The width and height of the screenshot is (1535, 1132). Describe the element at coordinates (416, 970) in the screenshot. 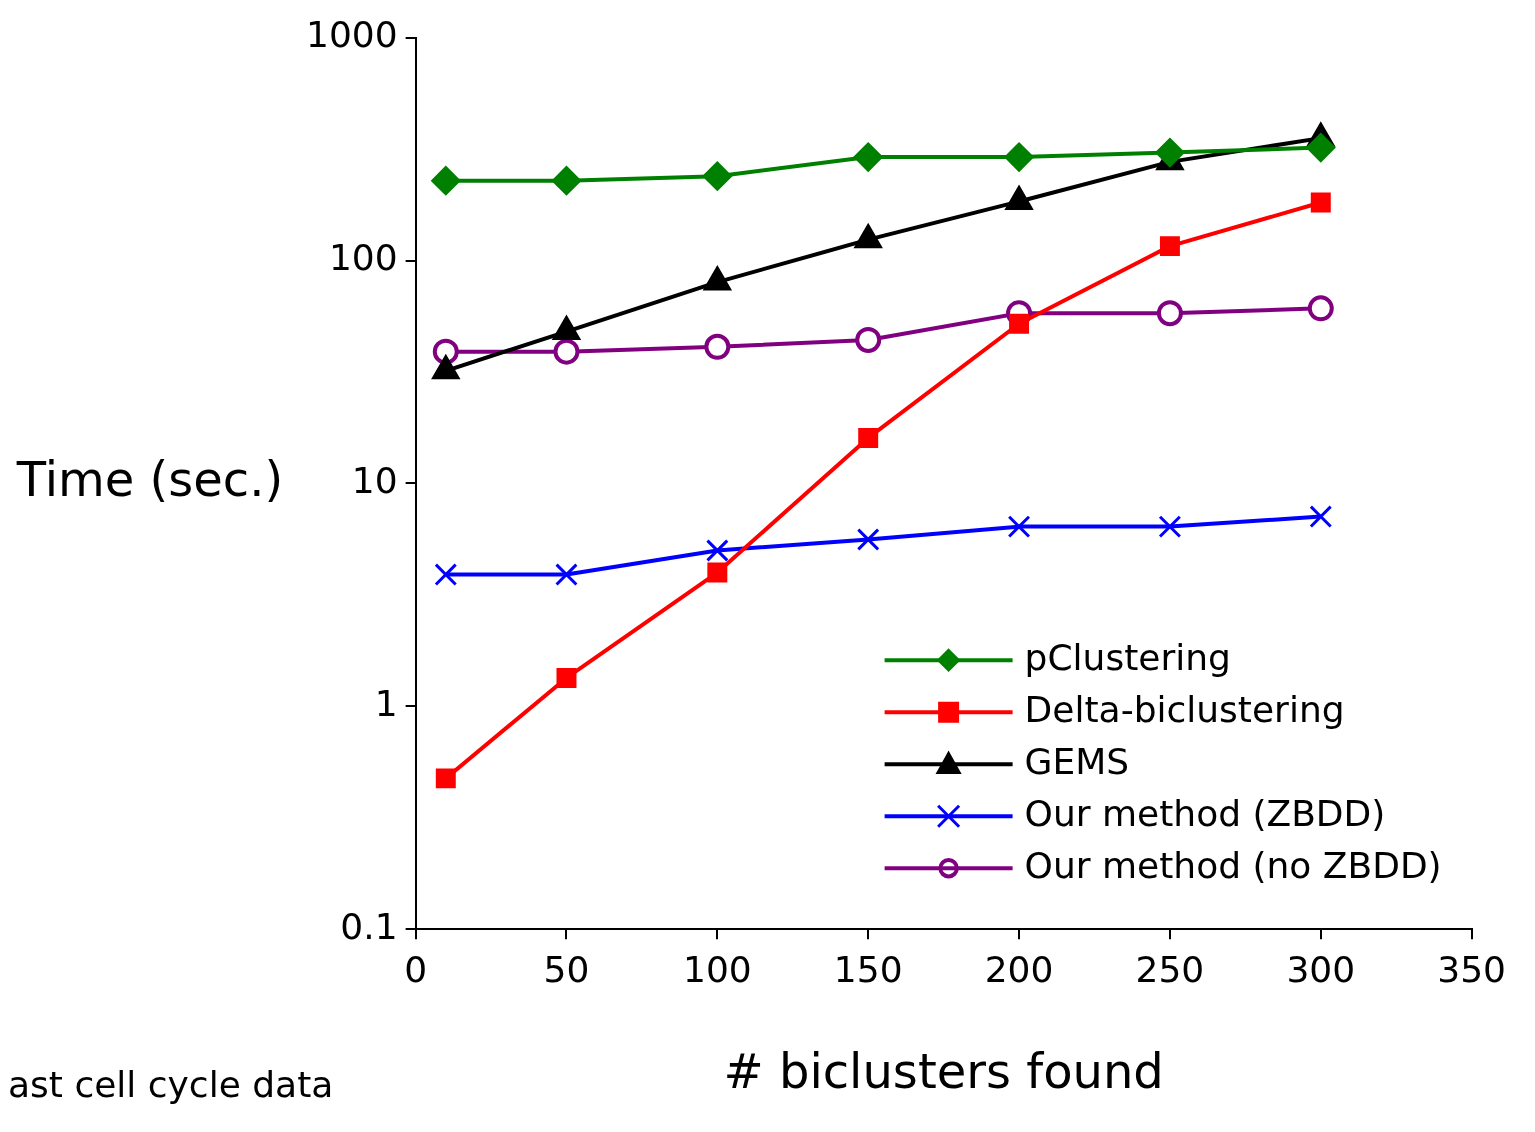

I see `x-tick-label: 0` at that location.